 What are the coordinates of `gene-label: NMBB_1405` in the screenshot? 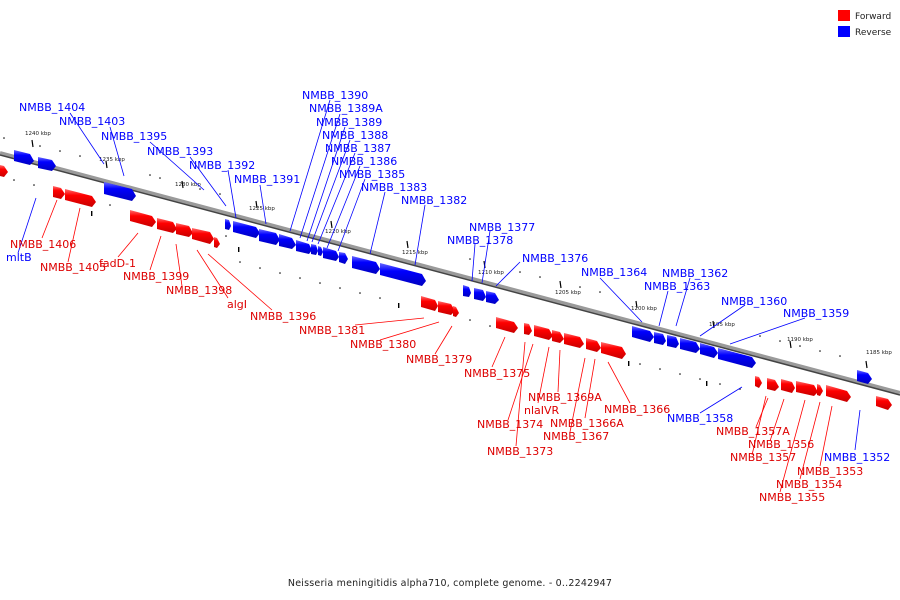 It's located at (73, 267).